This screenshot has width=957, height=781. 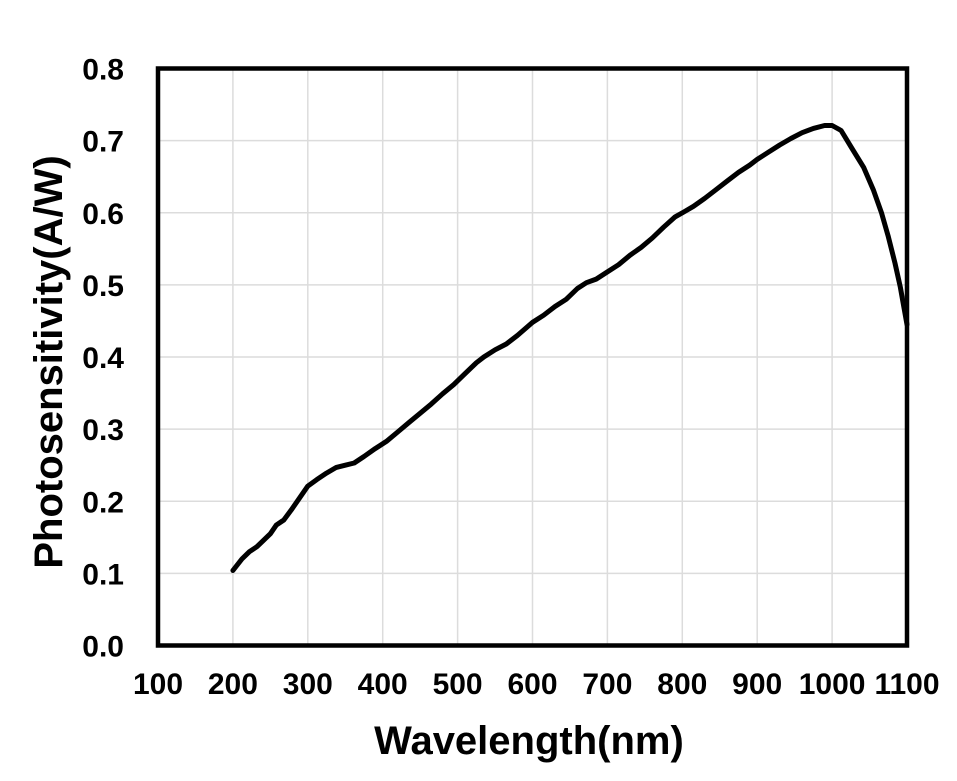 What do you see at coordinates (103, 214) in the screenshot?
I see `y-tick-label: 0.6` at bounding box center [103, 214].